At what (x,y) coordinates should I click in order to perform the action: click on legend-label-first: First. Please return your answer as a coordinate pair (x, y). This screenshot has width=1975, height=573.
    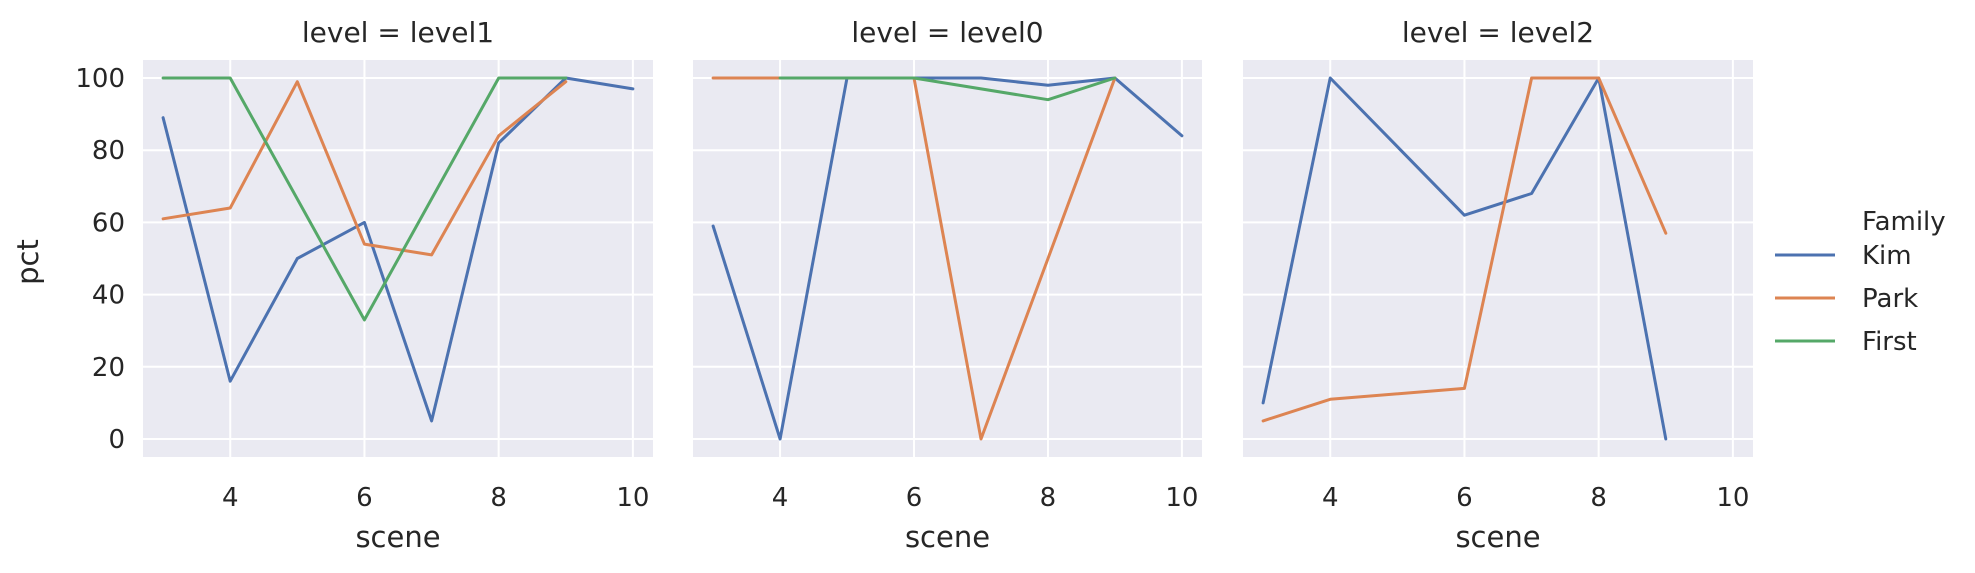
    Looking at the image, I should click on (1889, 342).